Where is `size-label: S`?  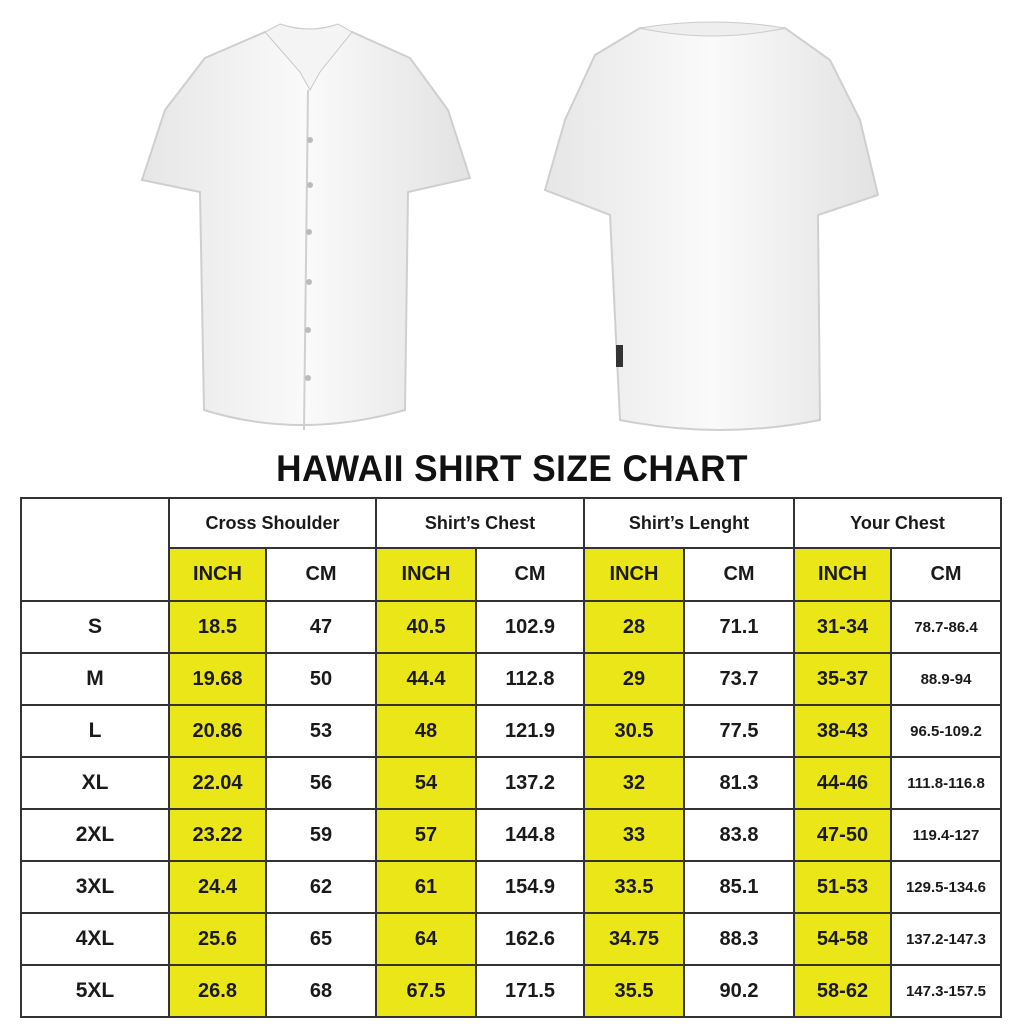 size-label: S is located at coordinates (95, 627).